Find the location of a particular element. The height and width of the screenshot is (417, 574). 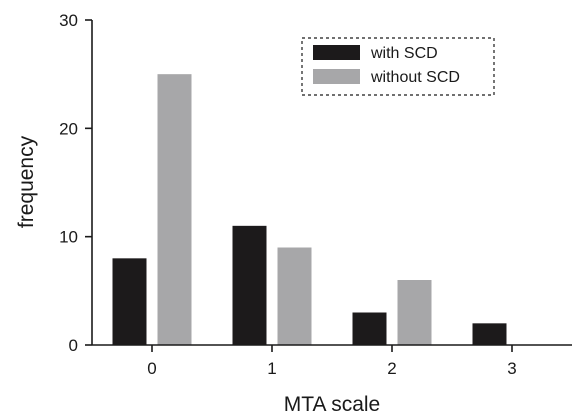

x-tick-label: 3 is located at coordinates (511, 368).